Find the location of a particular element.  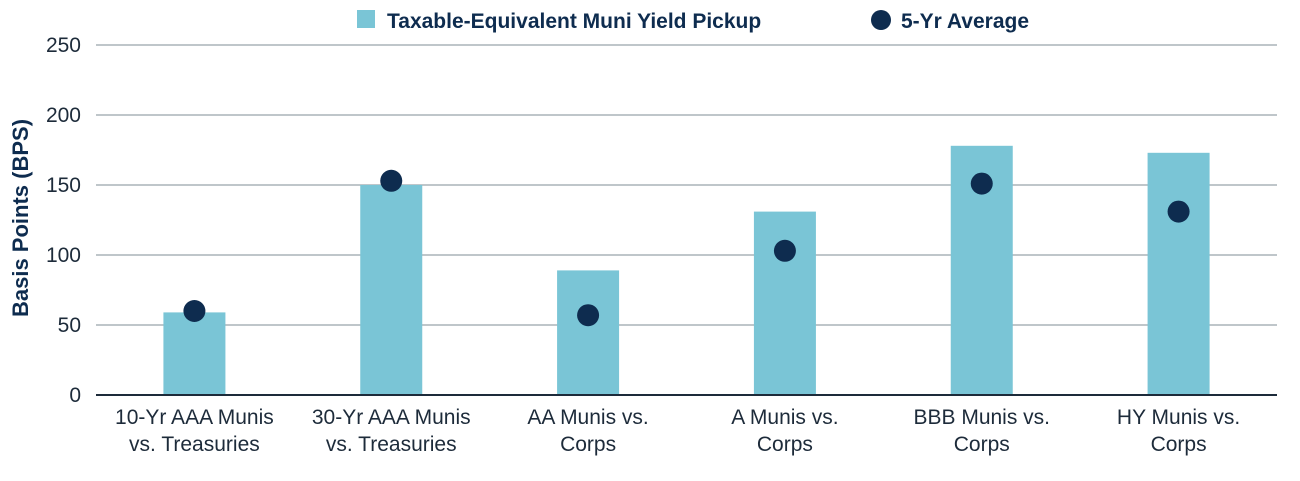

legend-dot-label: 5-Yr Average is located at coordinates (965, 21).